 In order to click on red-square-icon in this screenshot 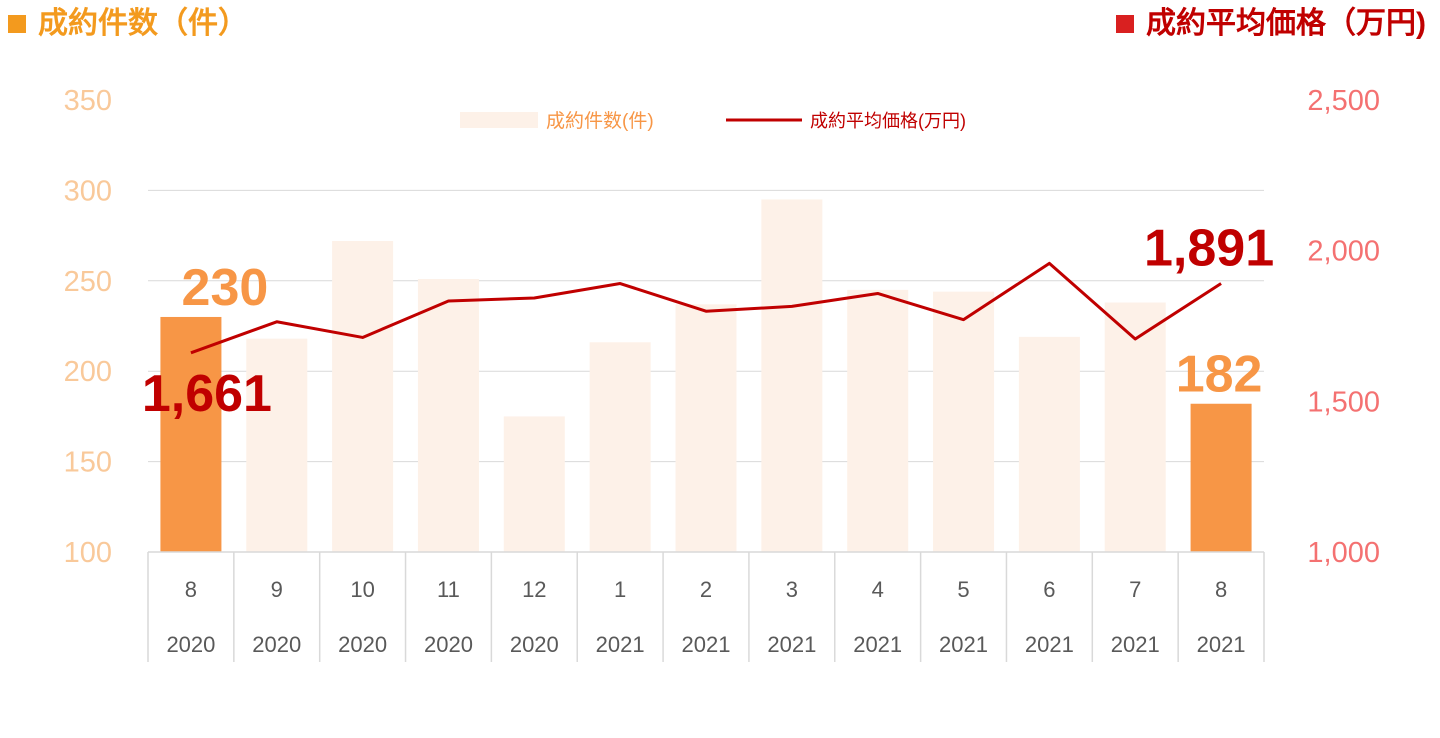, I will do `click(1125, 24)`.